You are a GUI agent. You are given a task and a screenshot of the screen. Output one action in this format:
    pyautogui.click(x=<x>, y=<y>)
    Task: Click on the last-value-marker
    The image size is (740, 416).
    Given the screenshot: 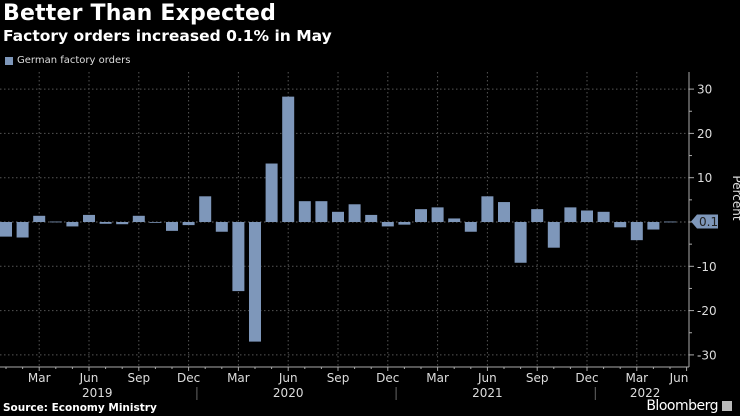 What is the action you would take?
    pyautogui.click(x=704, y=221)
    